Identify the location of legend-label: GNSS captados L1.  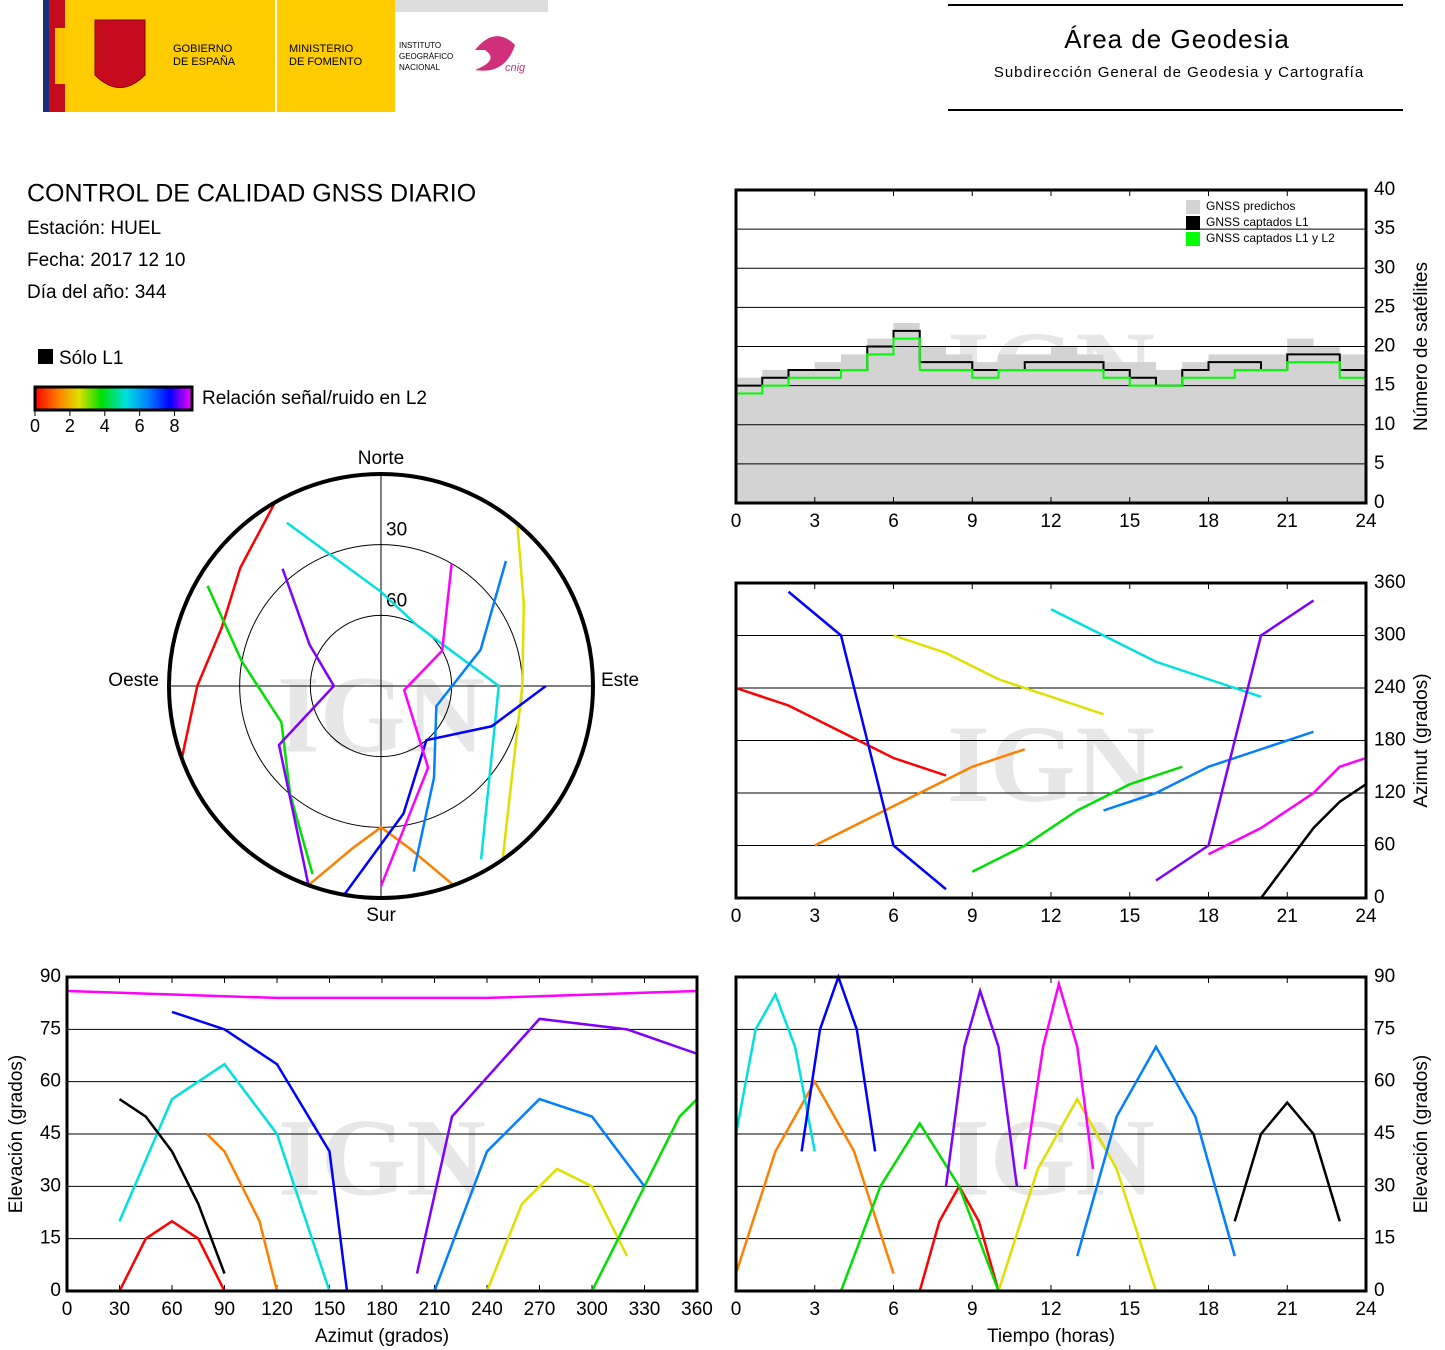
(1257, 222).